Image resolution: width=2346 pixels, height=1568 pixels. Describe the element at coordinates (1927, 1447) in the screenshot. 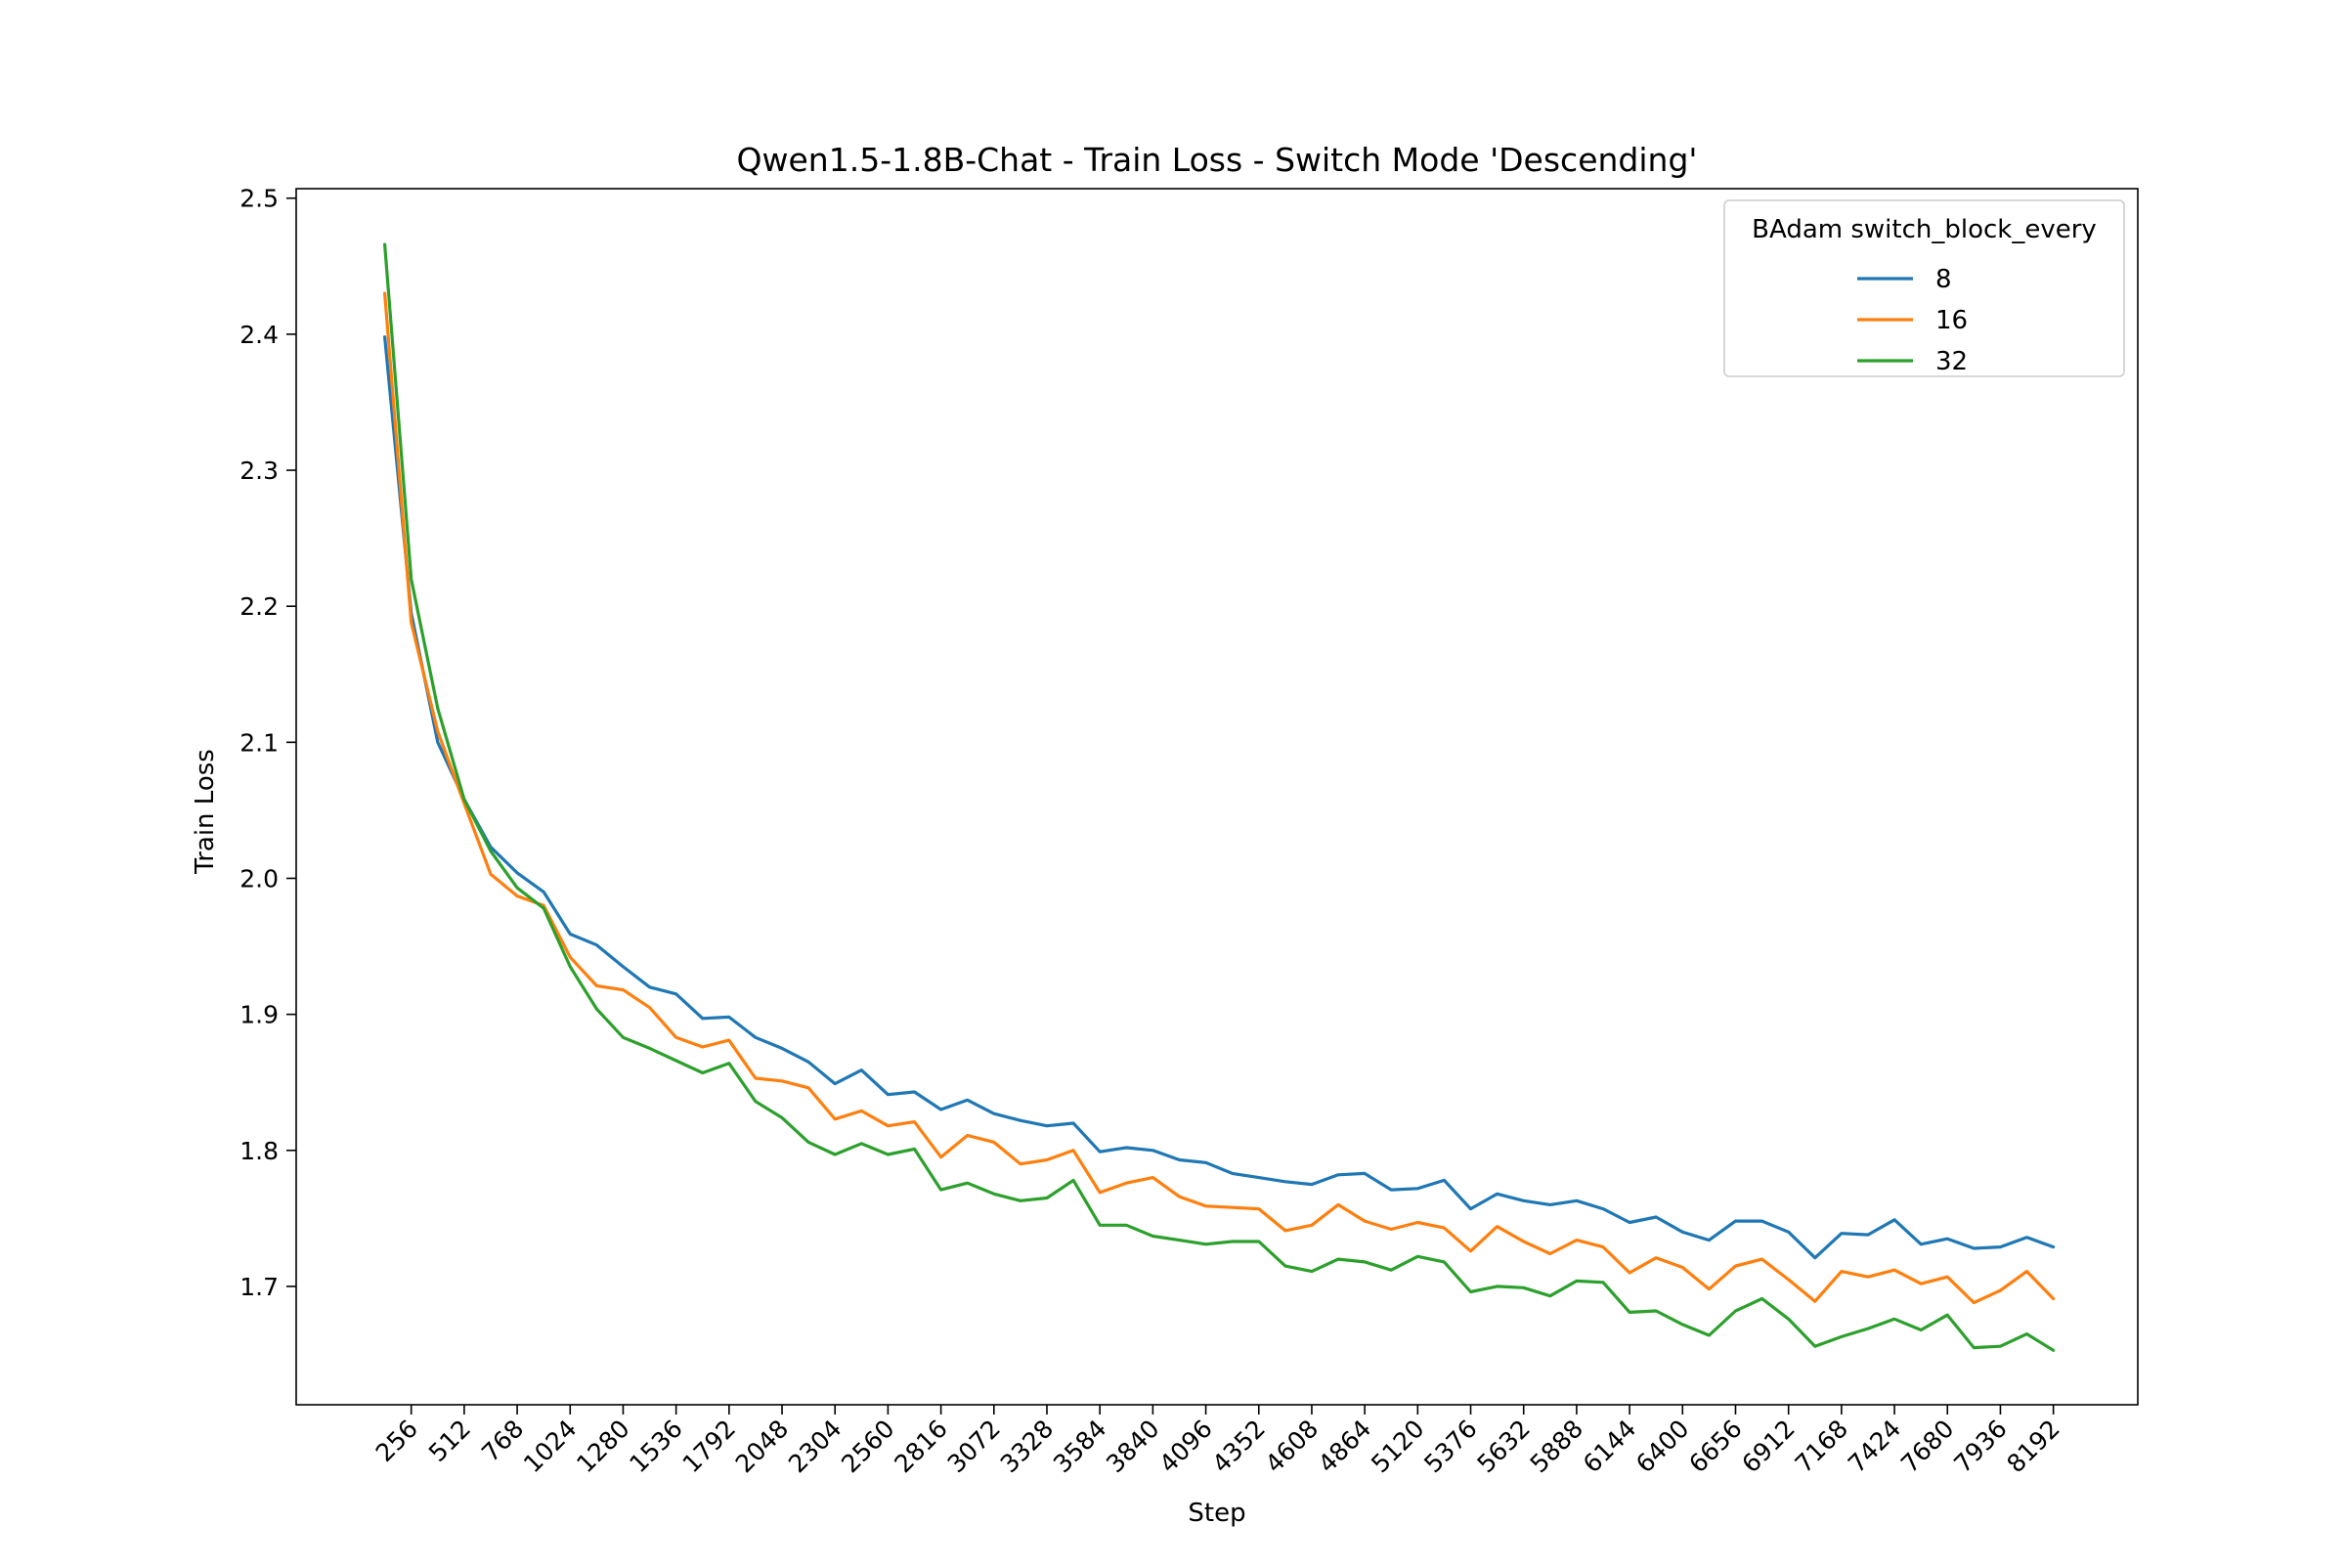

I see `x-tick-label: 7680` at that location.